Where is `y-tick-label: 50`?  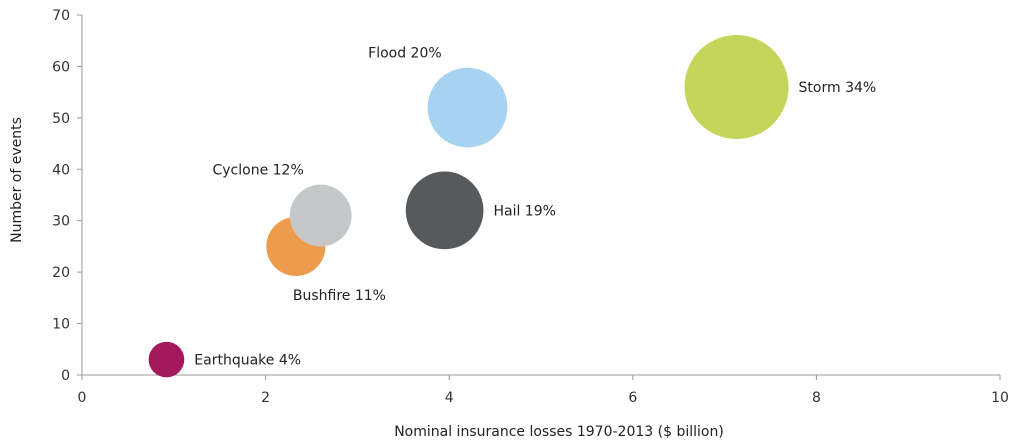 y-tick-label: 50 is located at coordinates (61, 119).